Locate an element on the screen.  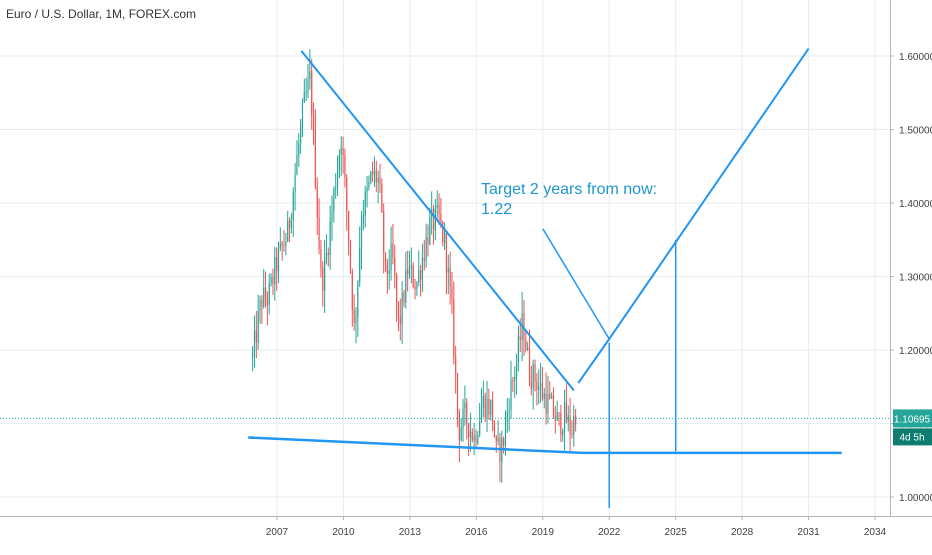
current-price-label: 1.10695 is located at coordinates (912, 419).